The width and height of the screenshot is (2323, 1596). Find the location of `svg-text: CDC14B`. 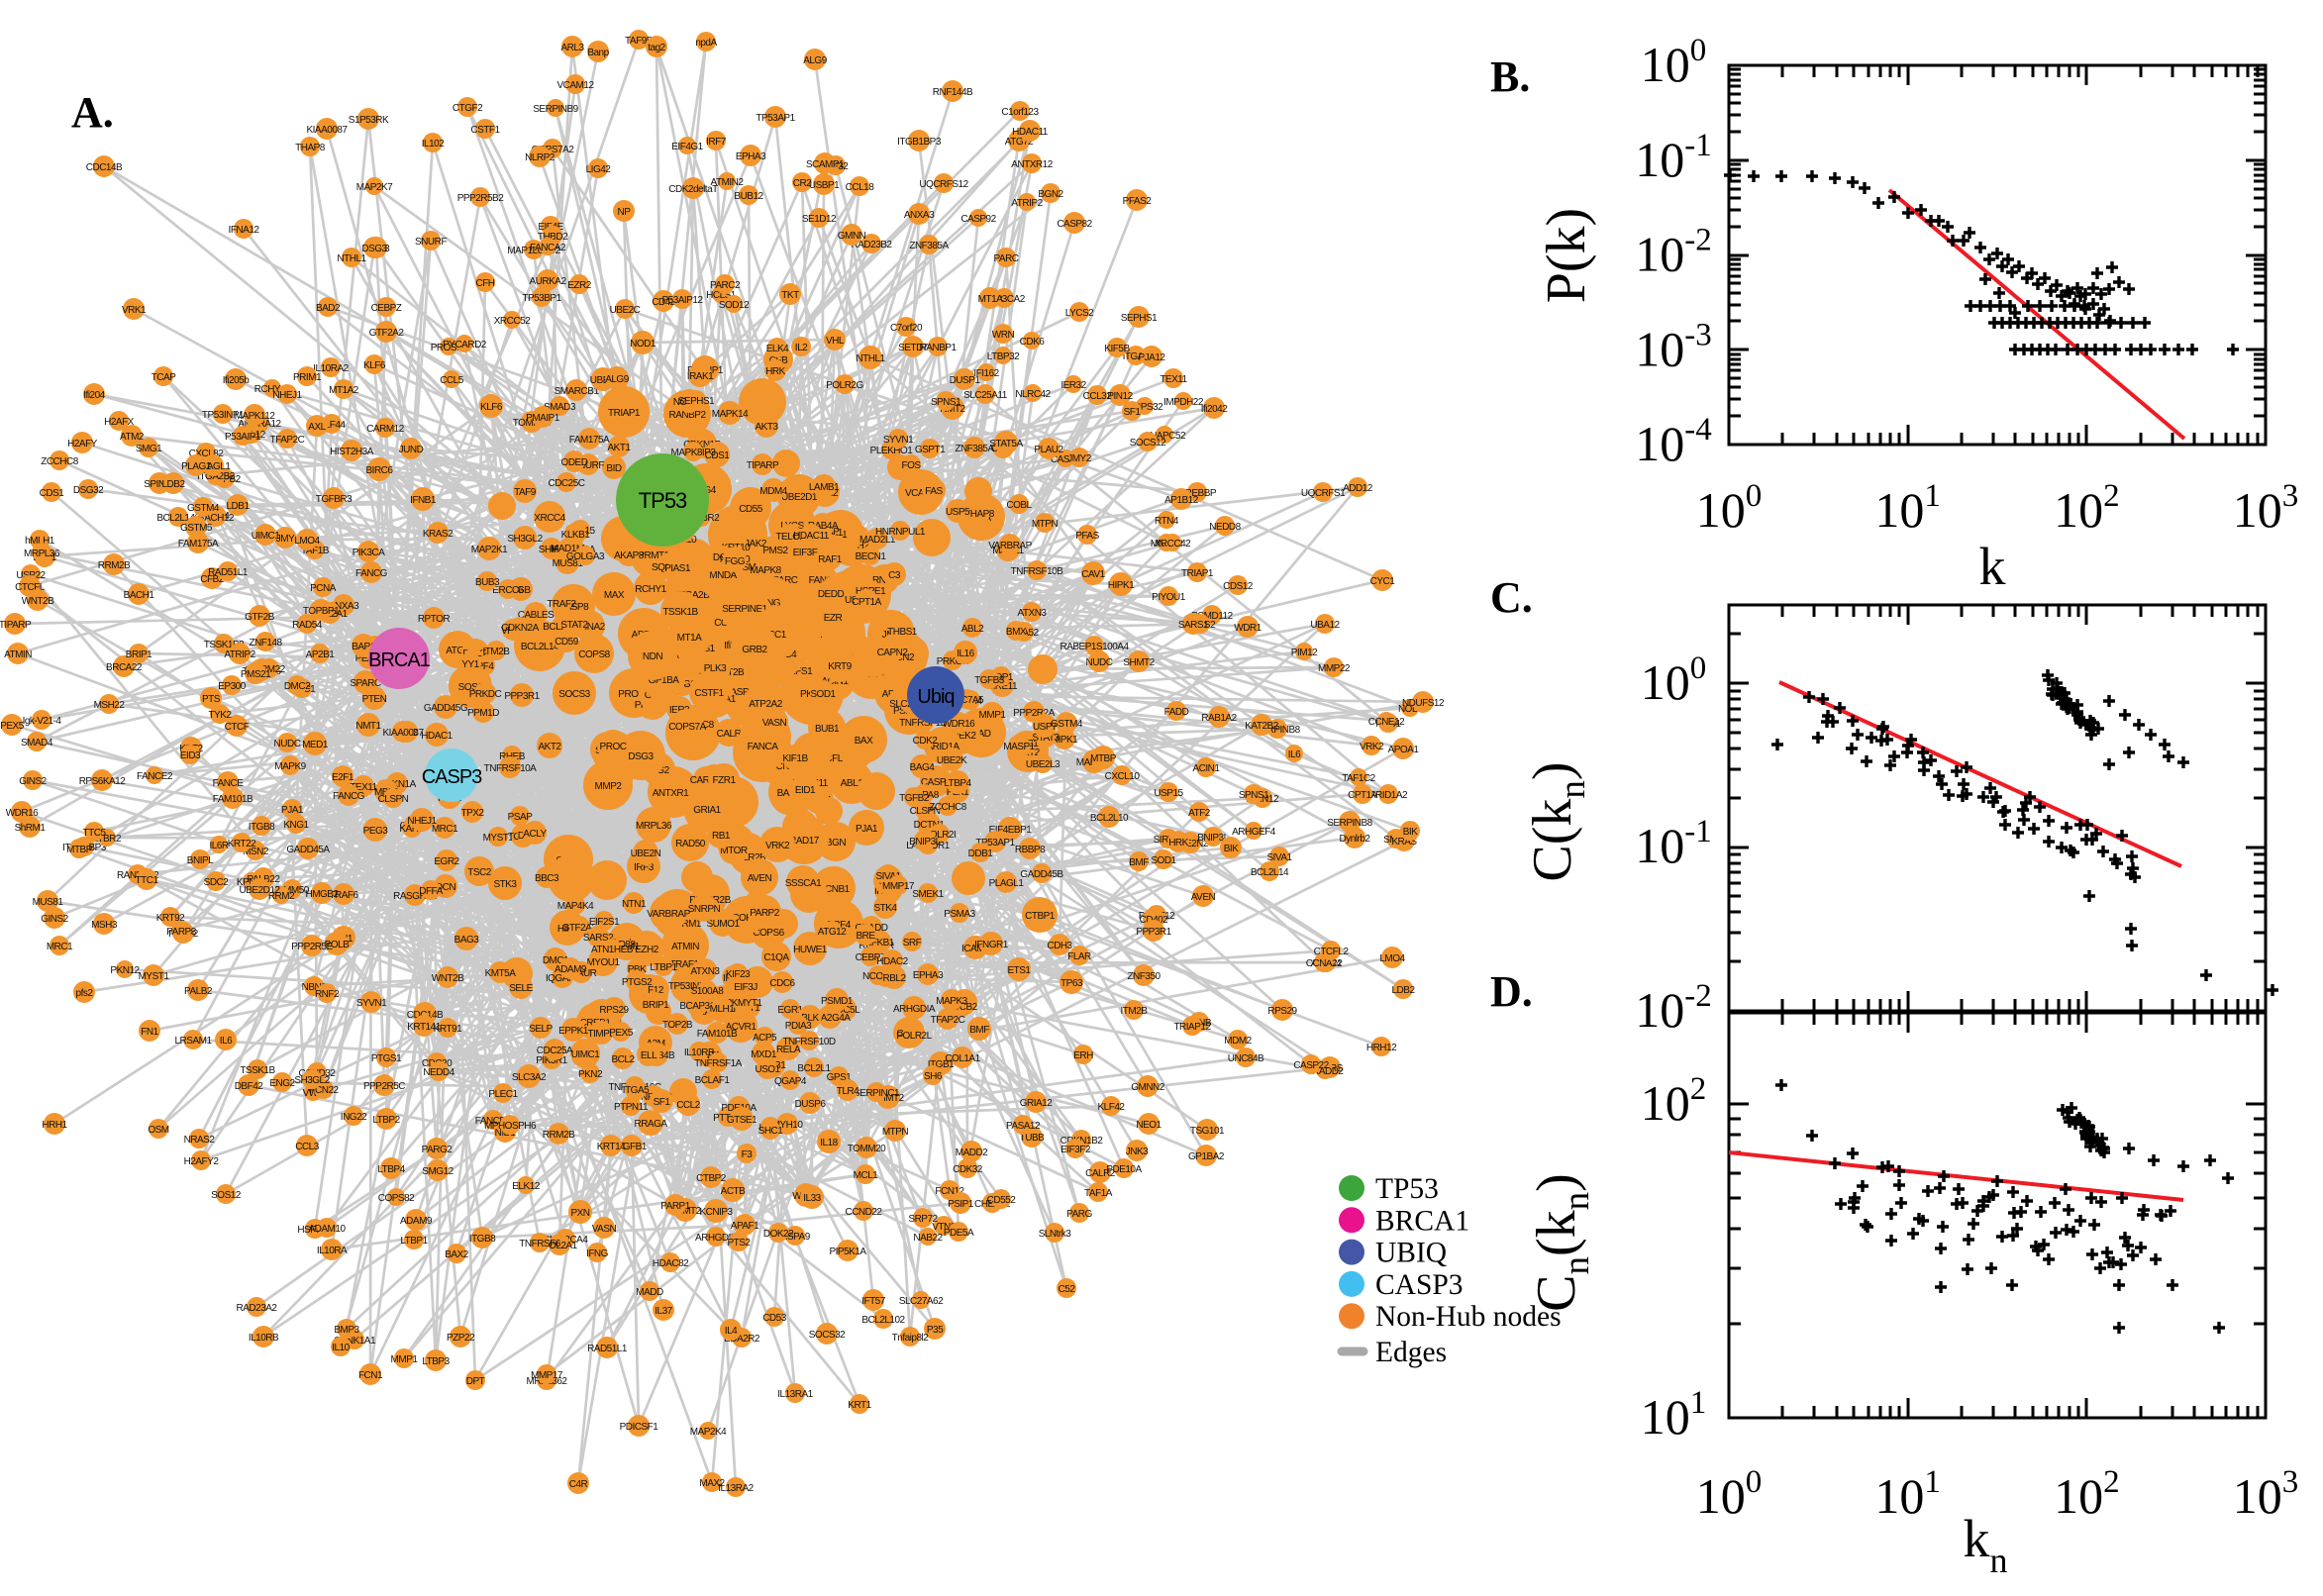

svg-text: CDC14B is located at coordinates (104, 167).